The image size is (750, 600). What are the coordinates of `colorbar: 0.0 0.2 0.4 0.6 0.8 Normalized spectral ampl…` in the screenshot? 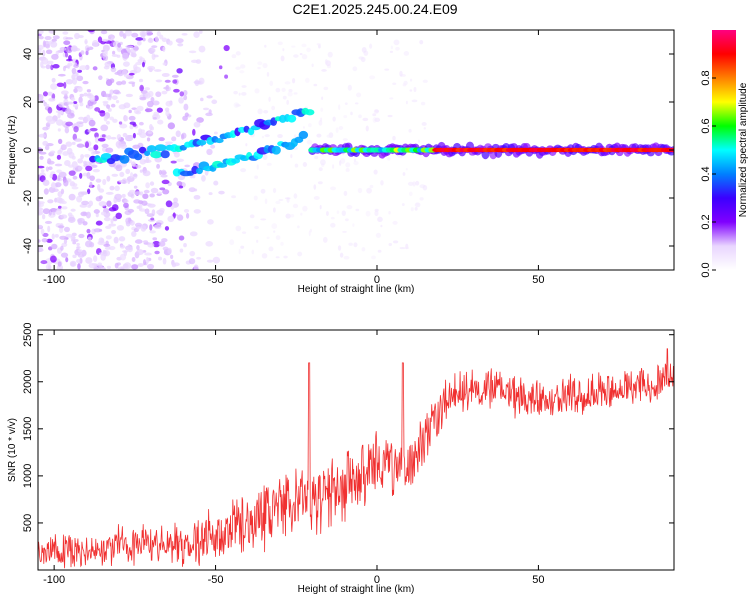 It's located at (724, 154).